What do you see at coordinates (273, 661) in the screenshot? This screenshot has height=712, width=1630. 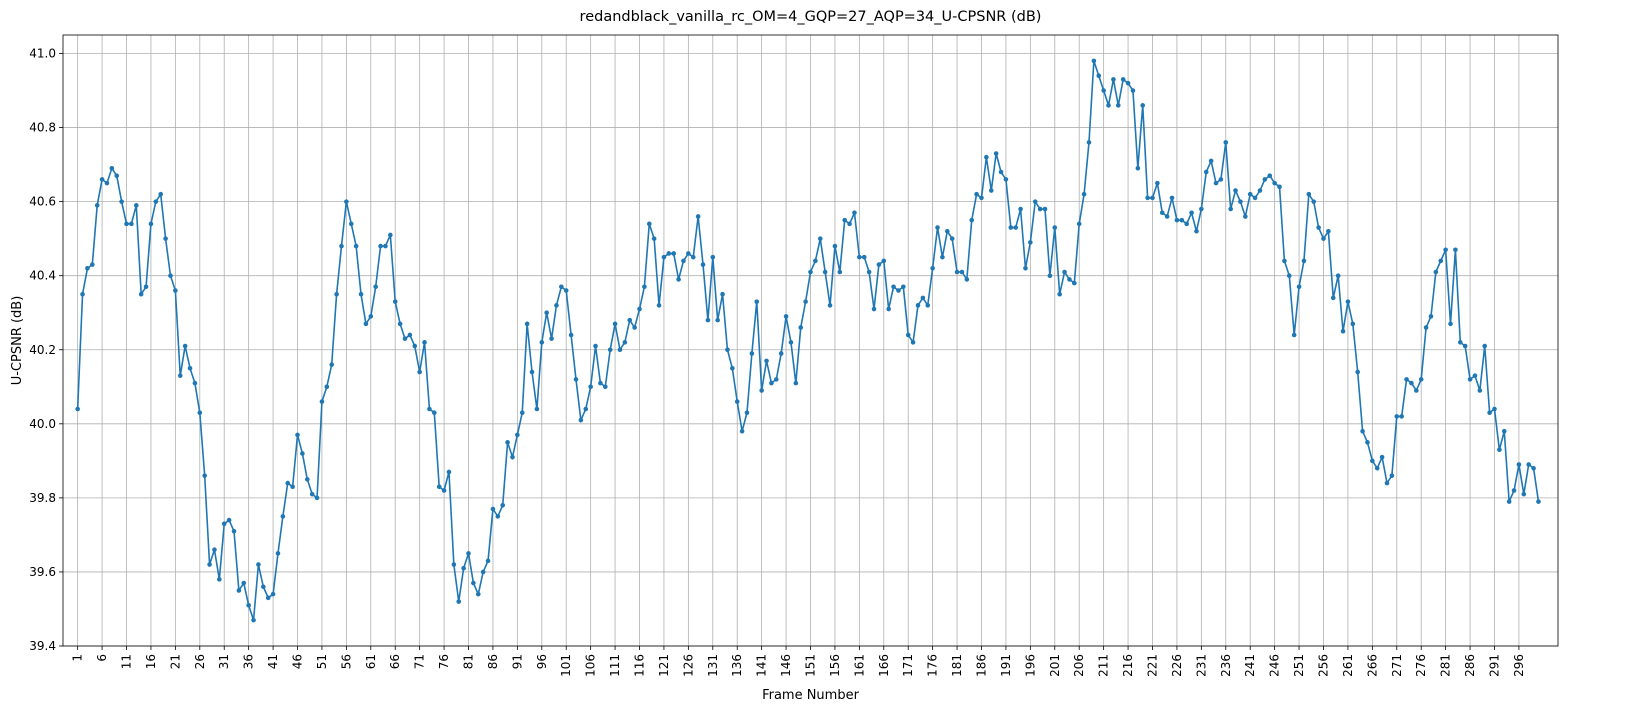 I see `x-tick-label: 41` at bounding box center [273, 661].